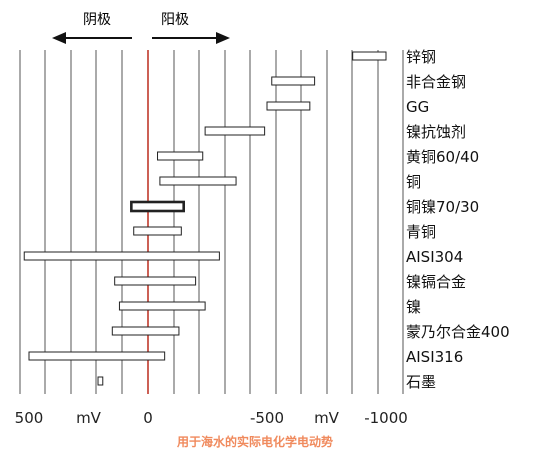 This screenshot has height=469, width=545. I want to click on cathode-arrow-head-icon, so click(59, 38).